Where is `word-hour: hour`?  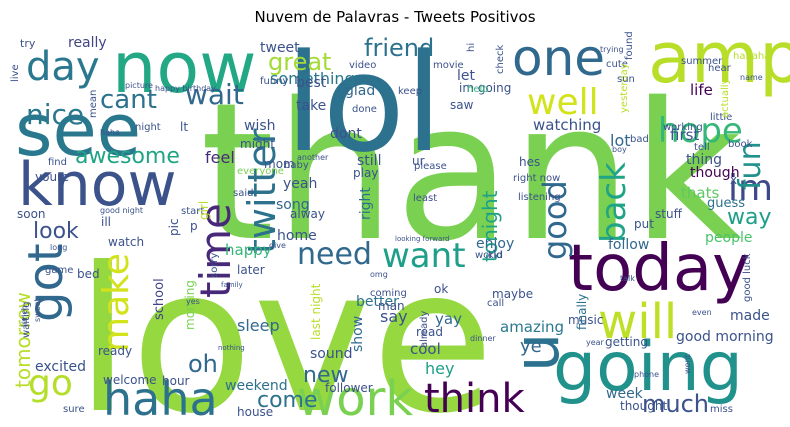
word-hour: hour is located at coordinates (176, 381).